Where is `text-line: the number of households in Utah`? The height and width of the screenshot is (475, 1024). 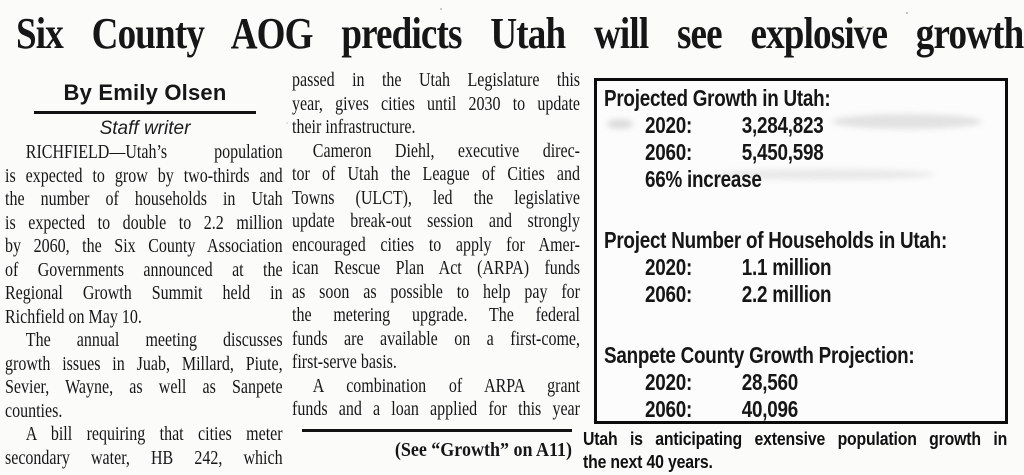 text-line: the number of households in Utah is located at coordinates (144, 199).